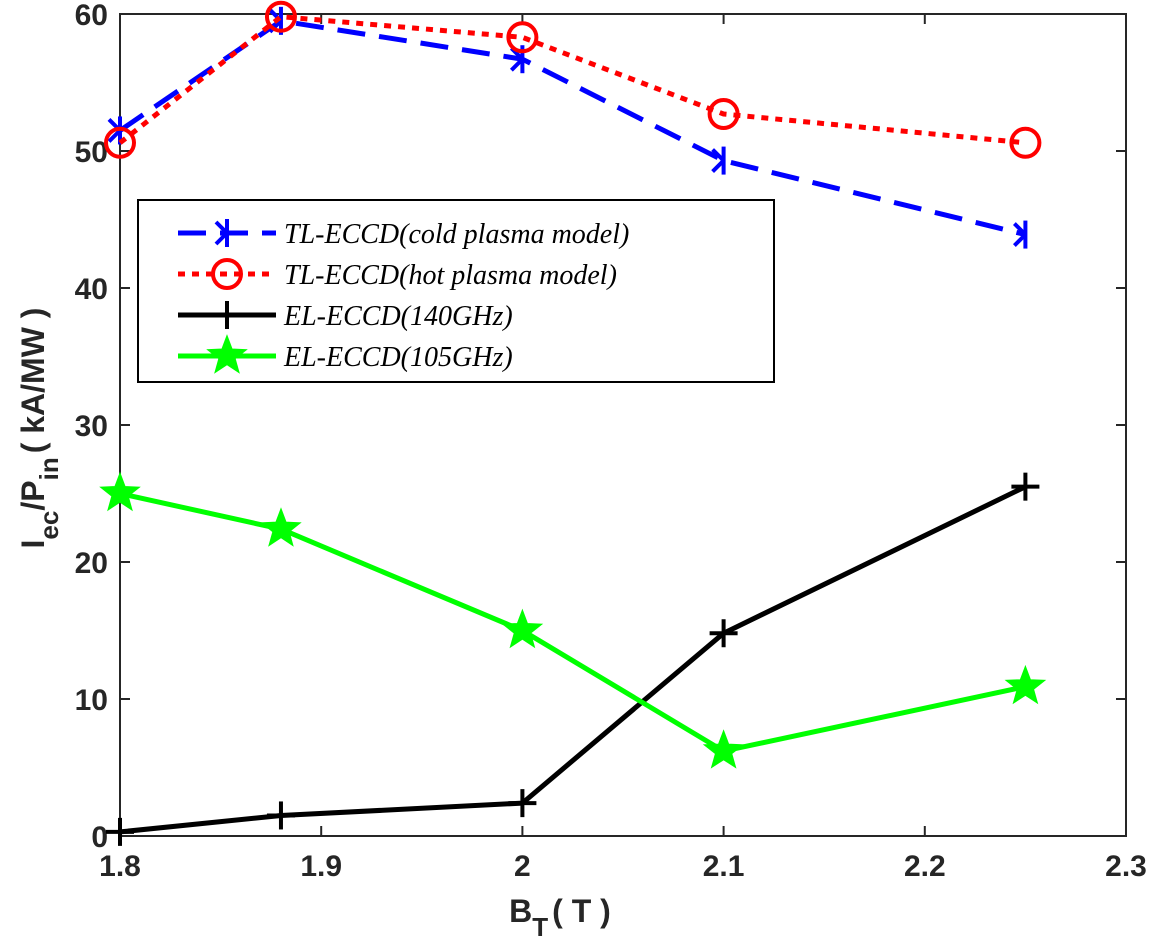 The width and height of the screenshot is (1150, 940). What do you see at coordinates (99, 837) in the screenshot?
I see `y-tick-label: 0` at bounding box center [99, 837].